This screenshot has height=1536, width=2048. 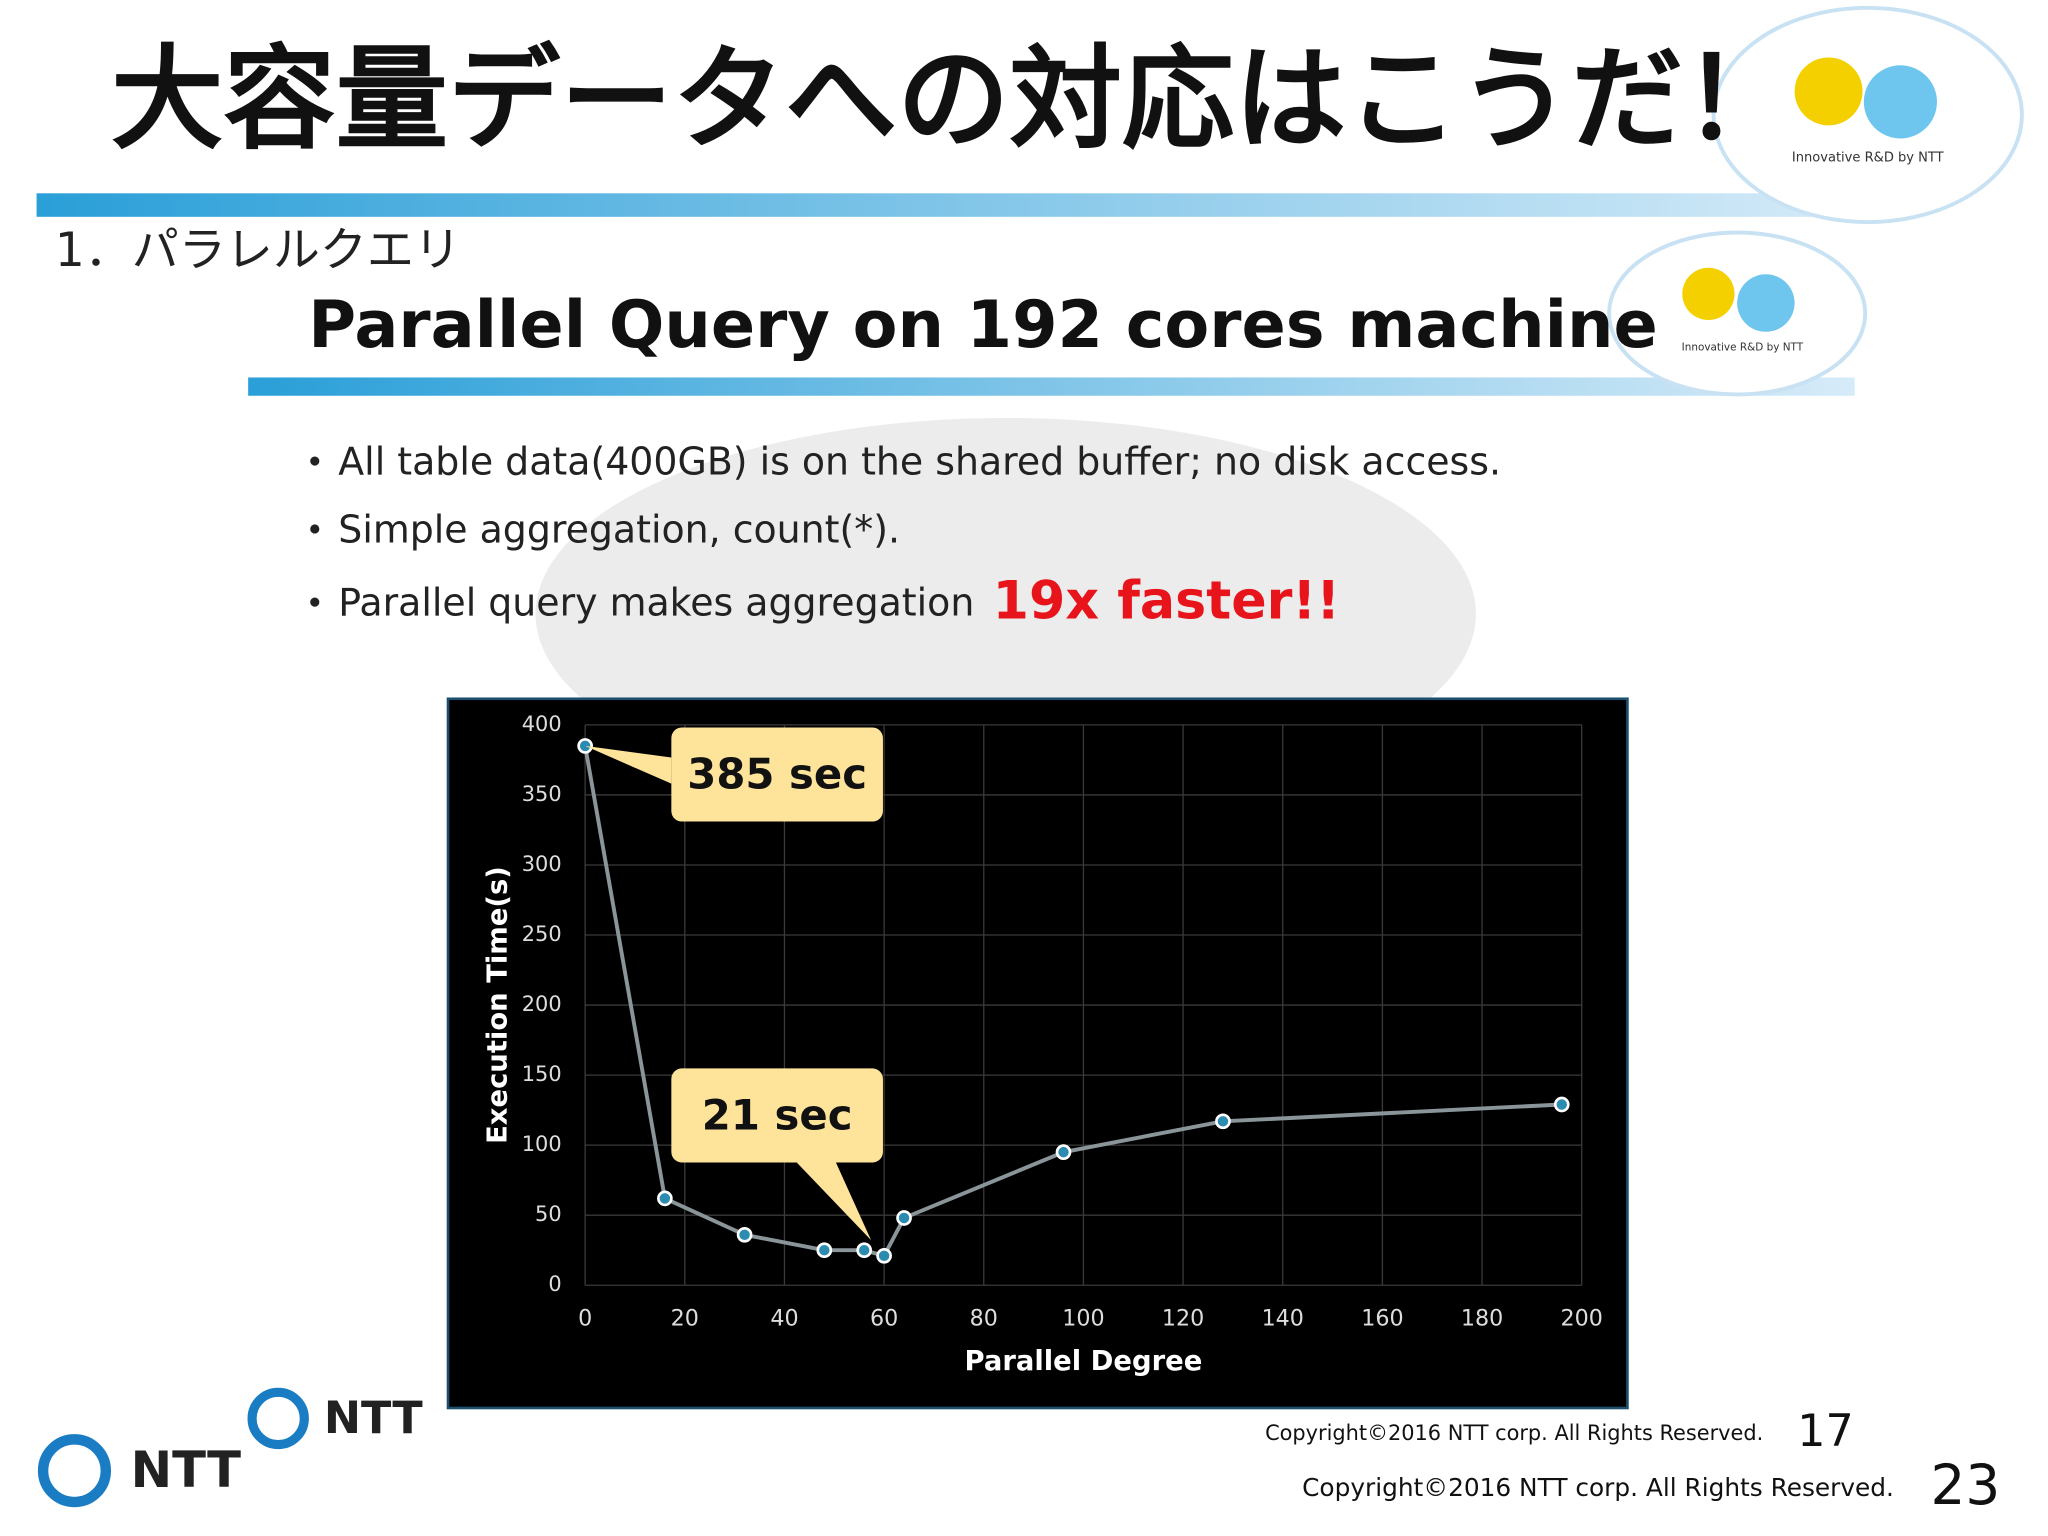 I want to click on y-tick-label: 150, so click(x=542, y=1074).